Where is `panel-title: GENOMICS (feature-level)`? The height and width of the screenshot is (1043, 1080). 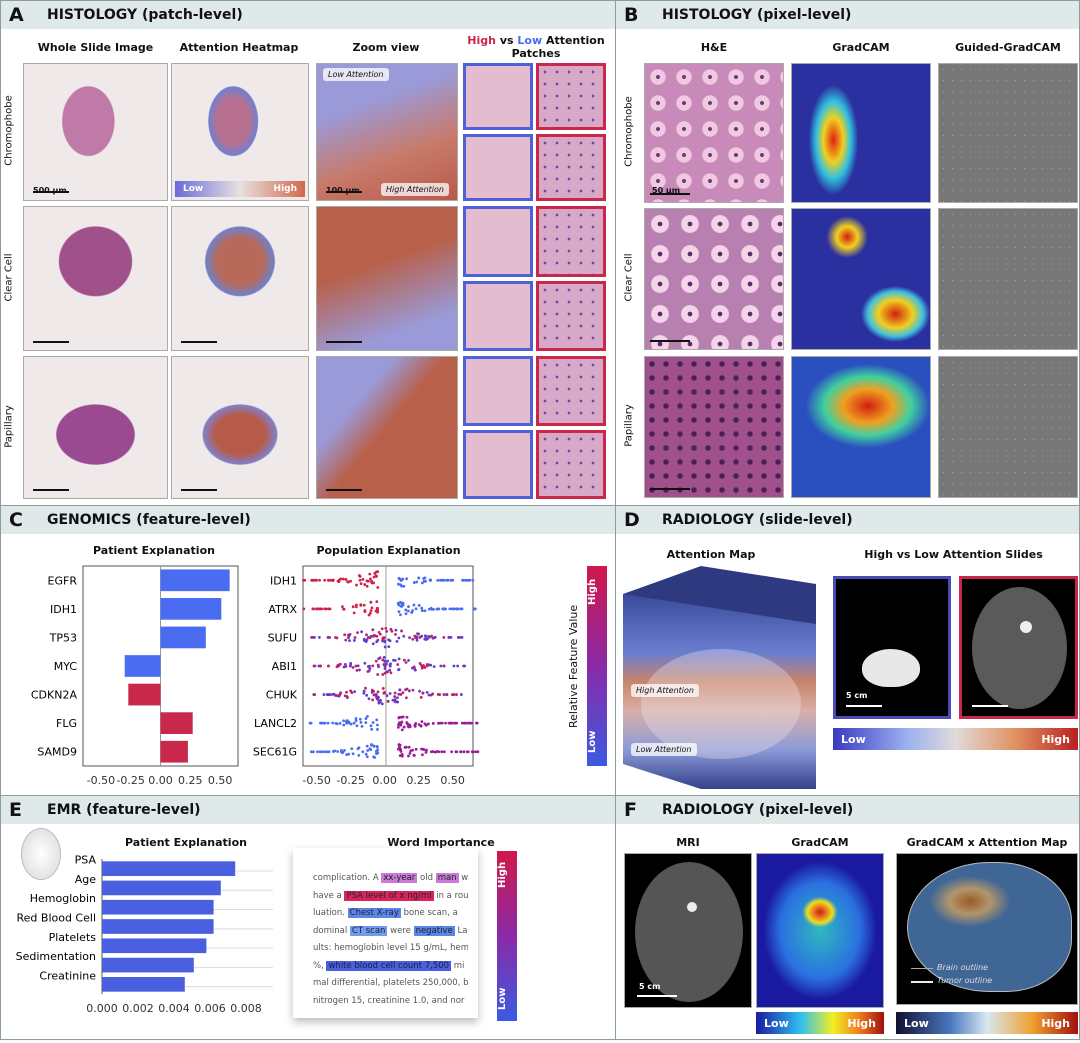
panel-title: GENOMICS (feature-level) is located at coordinates (149, 520).